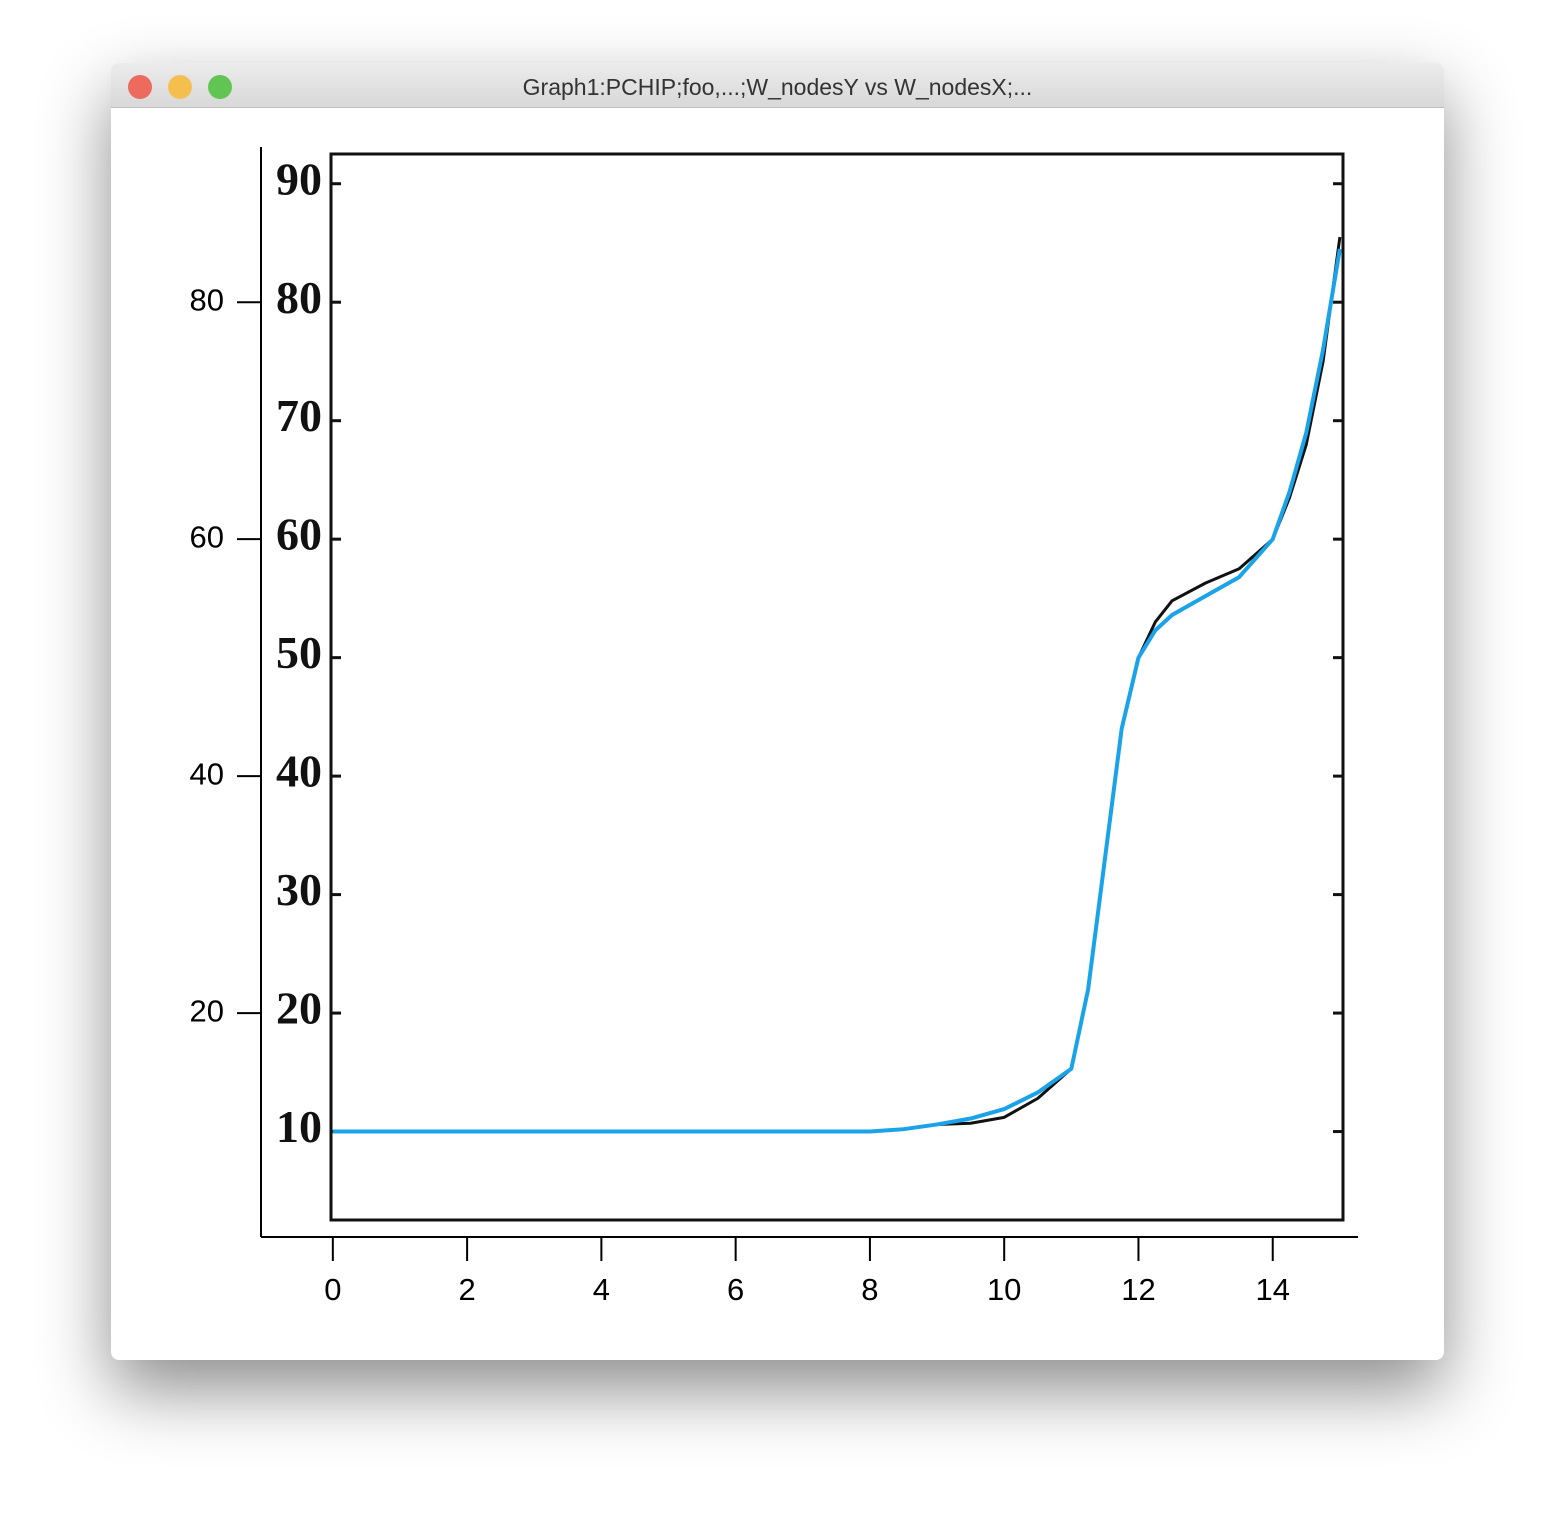 The width and height of the screenshot is (1556, 1520). I want to click on x-tick-label: 8, so click(869, 1289).